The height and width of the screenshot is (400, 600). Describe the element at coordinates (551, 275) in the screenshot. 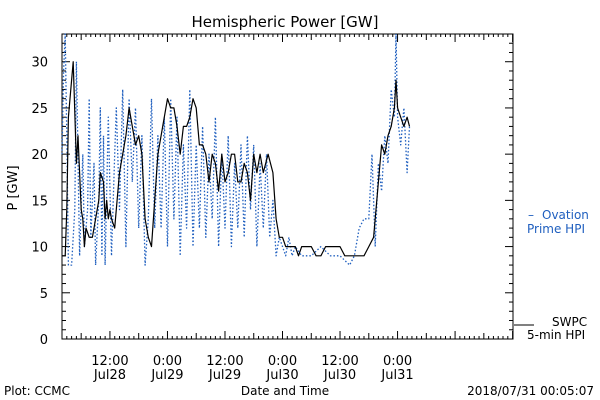

I see `legend: – Ovation Prime HPI SWPC 5-min HPI` at that location.